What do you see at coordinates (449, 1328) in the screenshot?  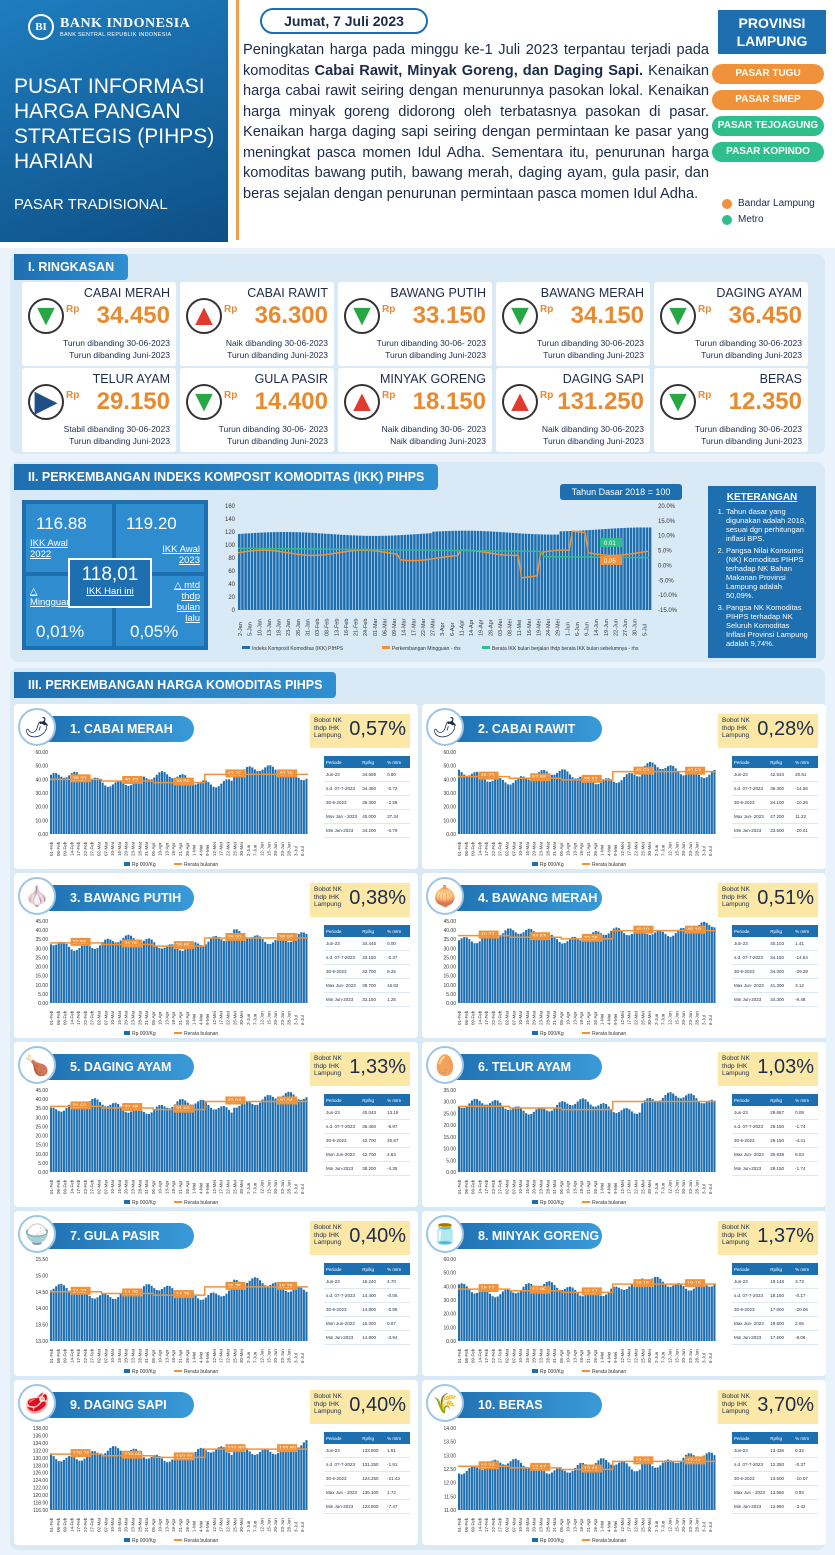 I see `y-tick: 10.00` at bounding box center [449, 1328].